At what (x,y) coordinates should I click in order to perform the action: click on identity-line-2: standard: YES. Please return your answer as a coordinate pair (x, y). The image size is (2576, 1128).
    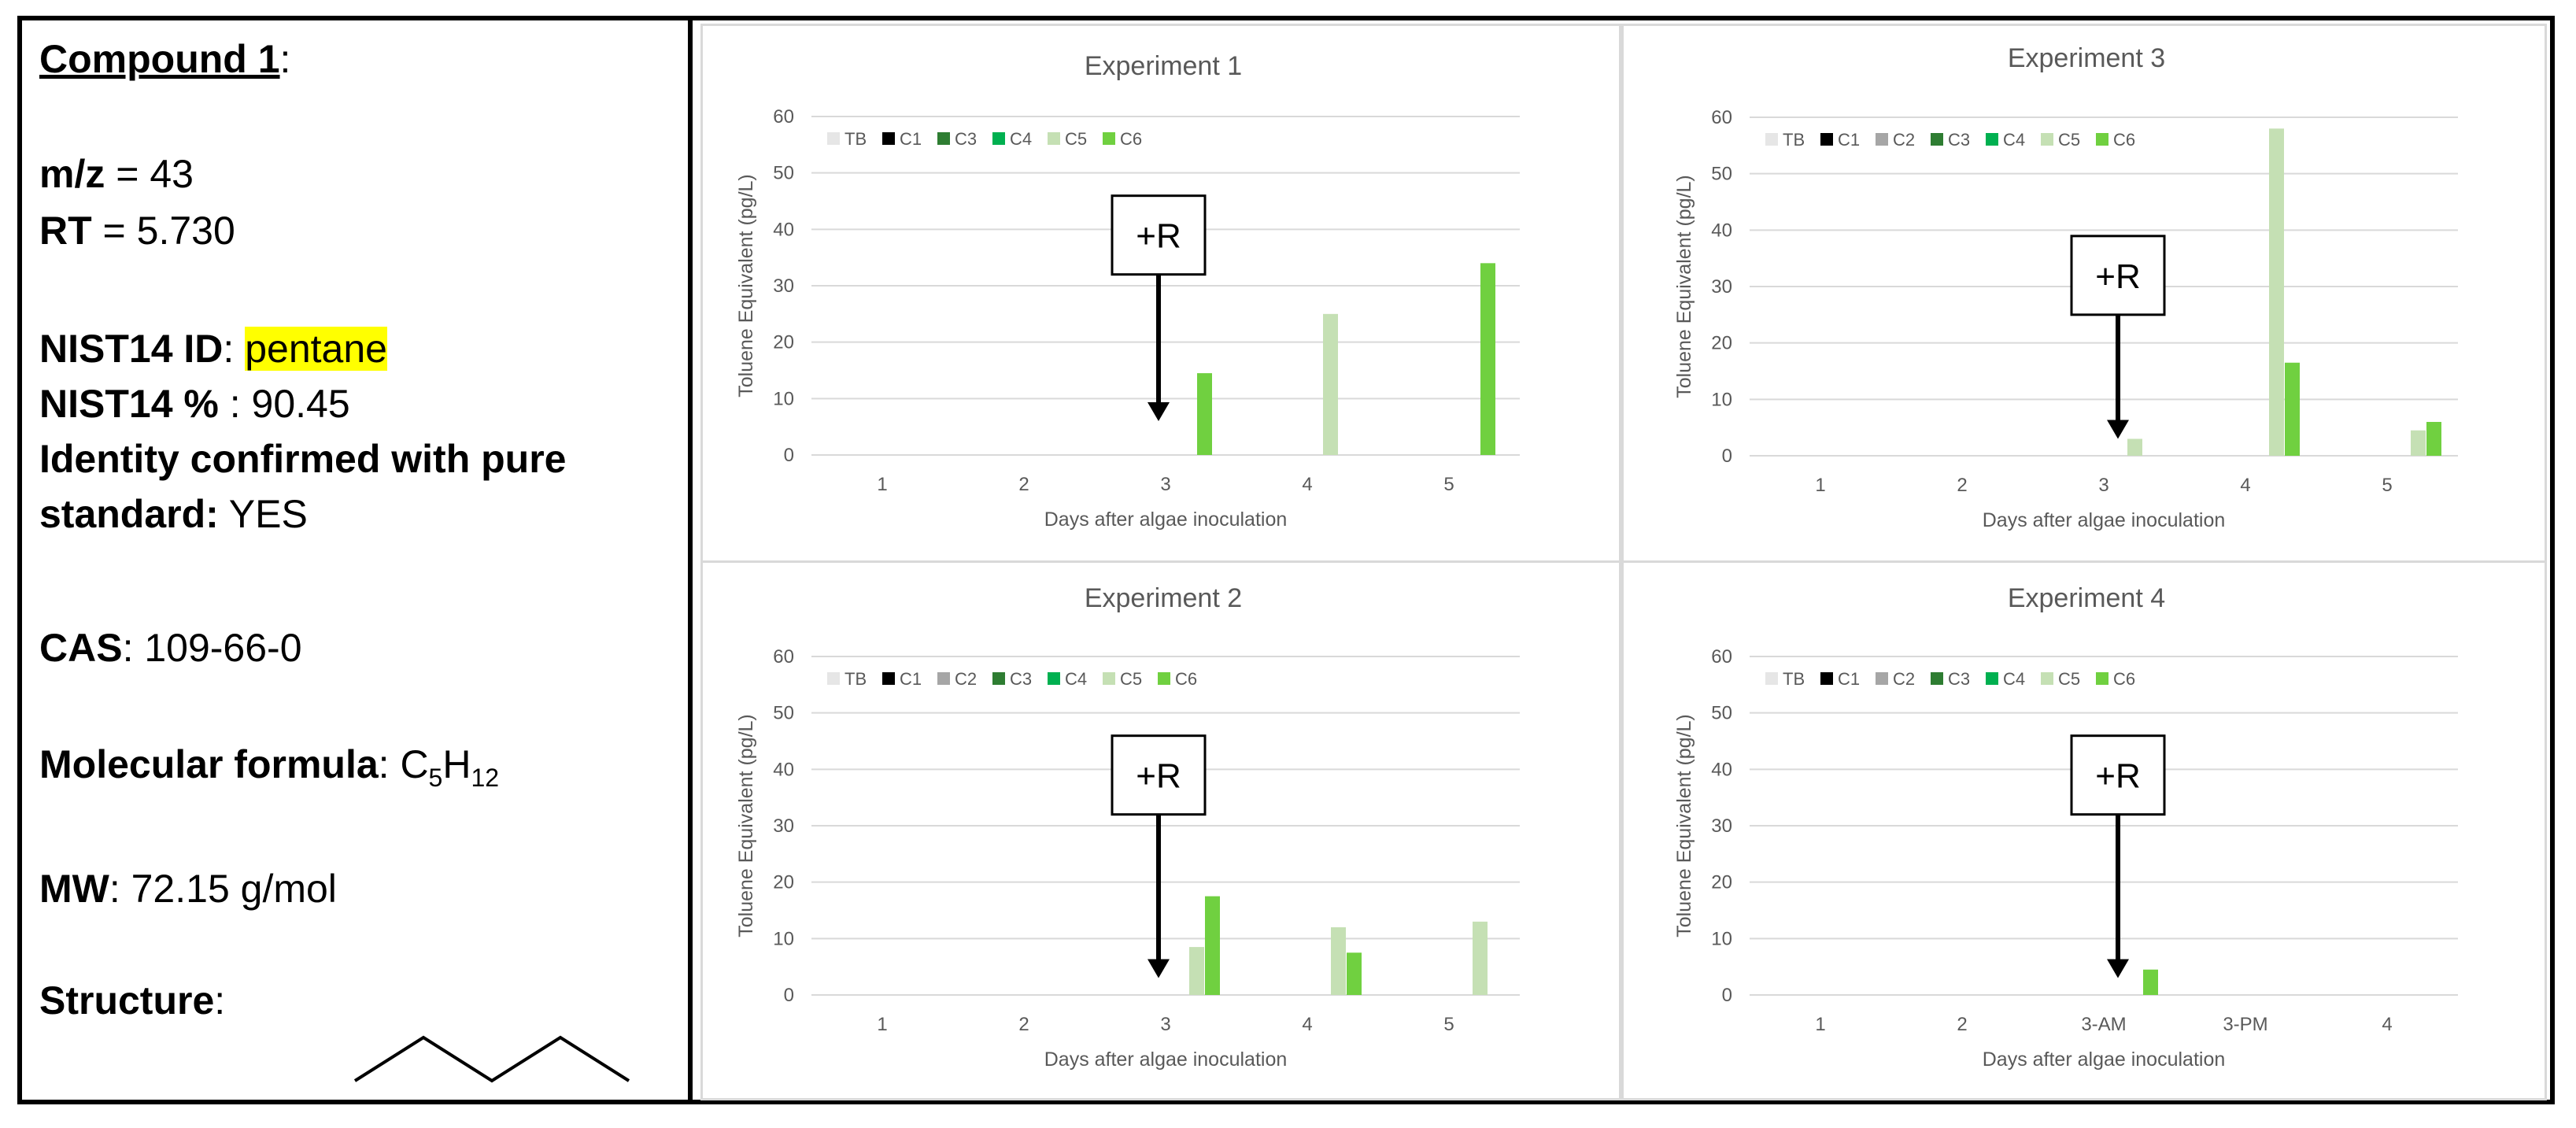
    Looking at the image, I should click on (173, 514).